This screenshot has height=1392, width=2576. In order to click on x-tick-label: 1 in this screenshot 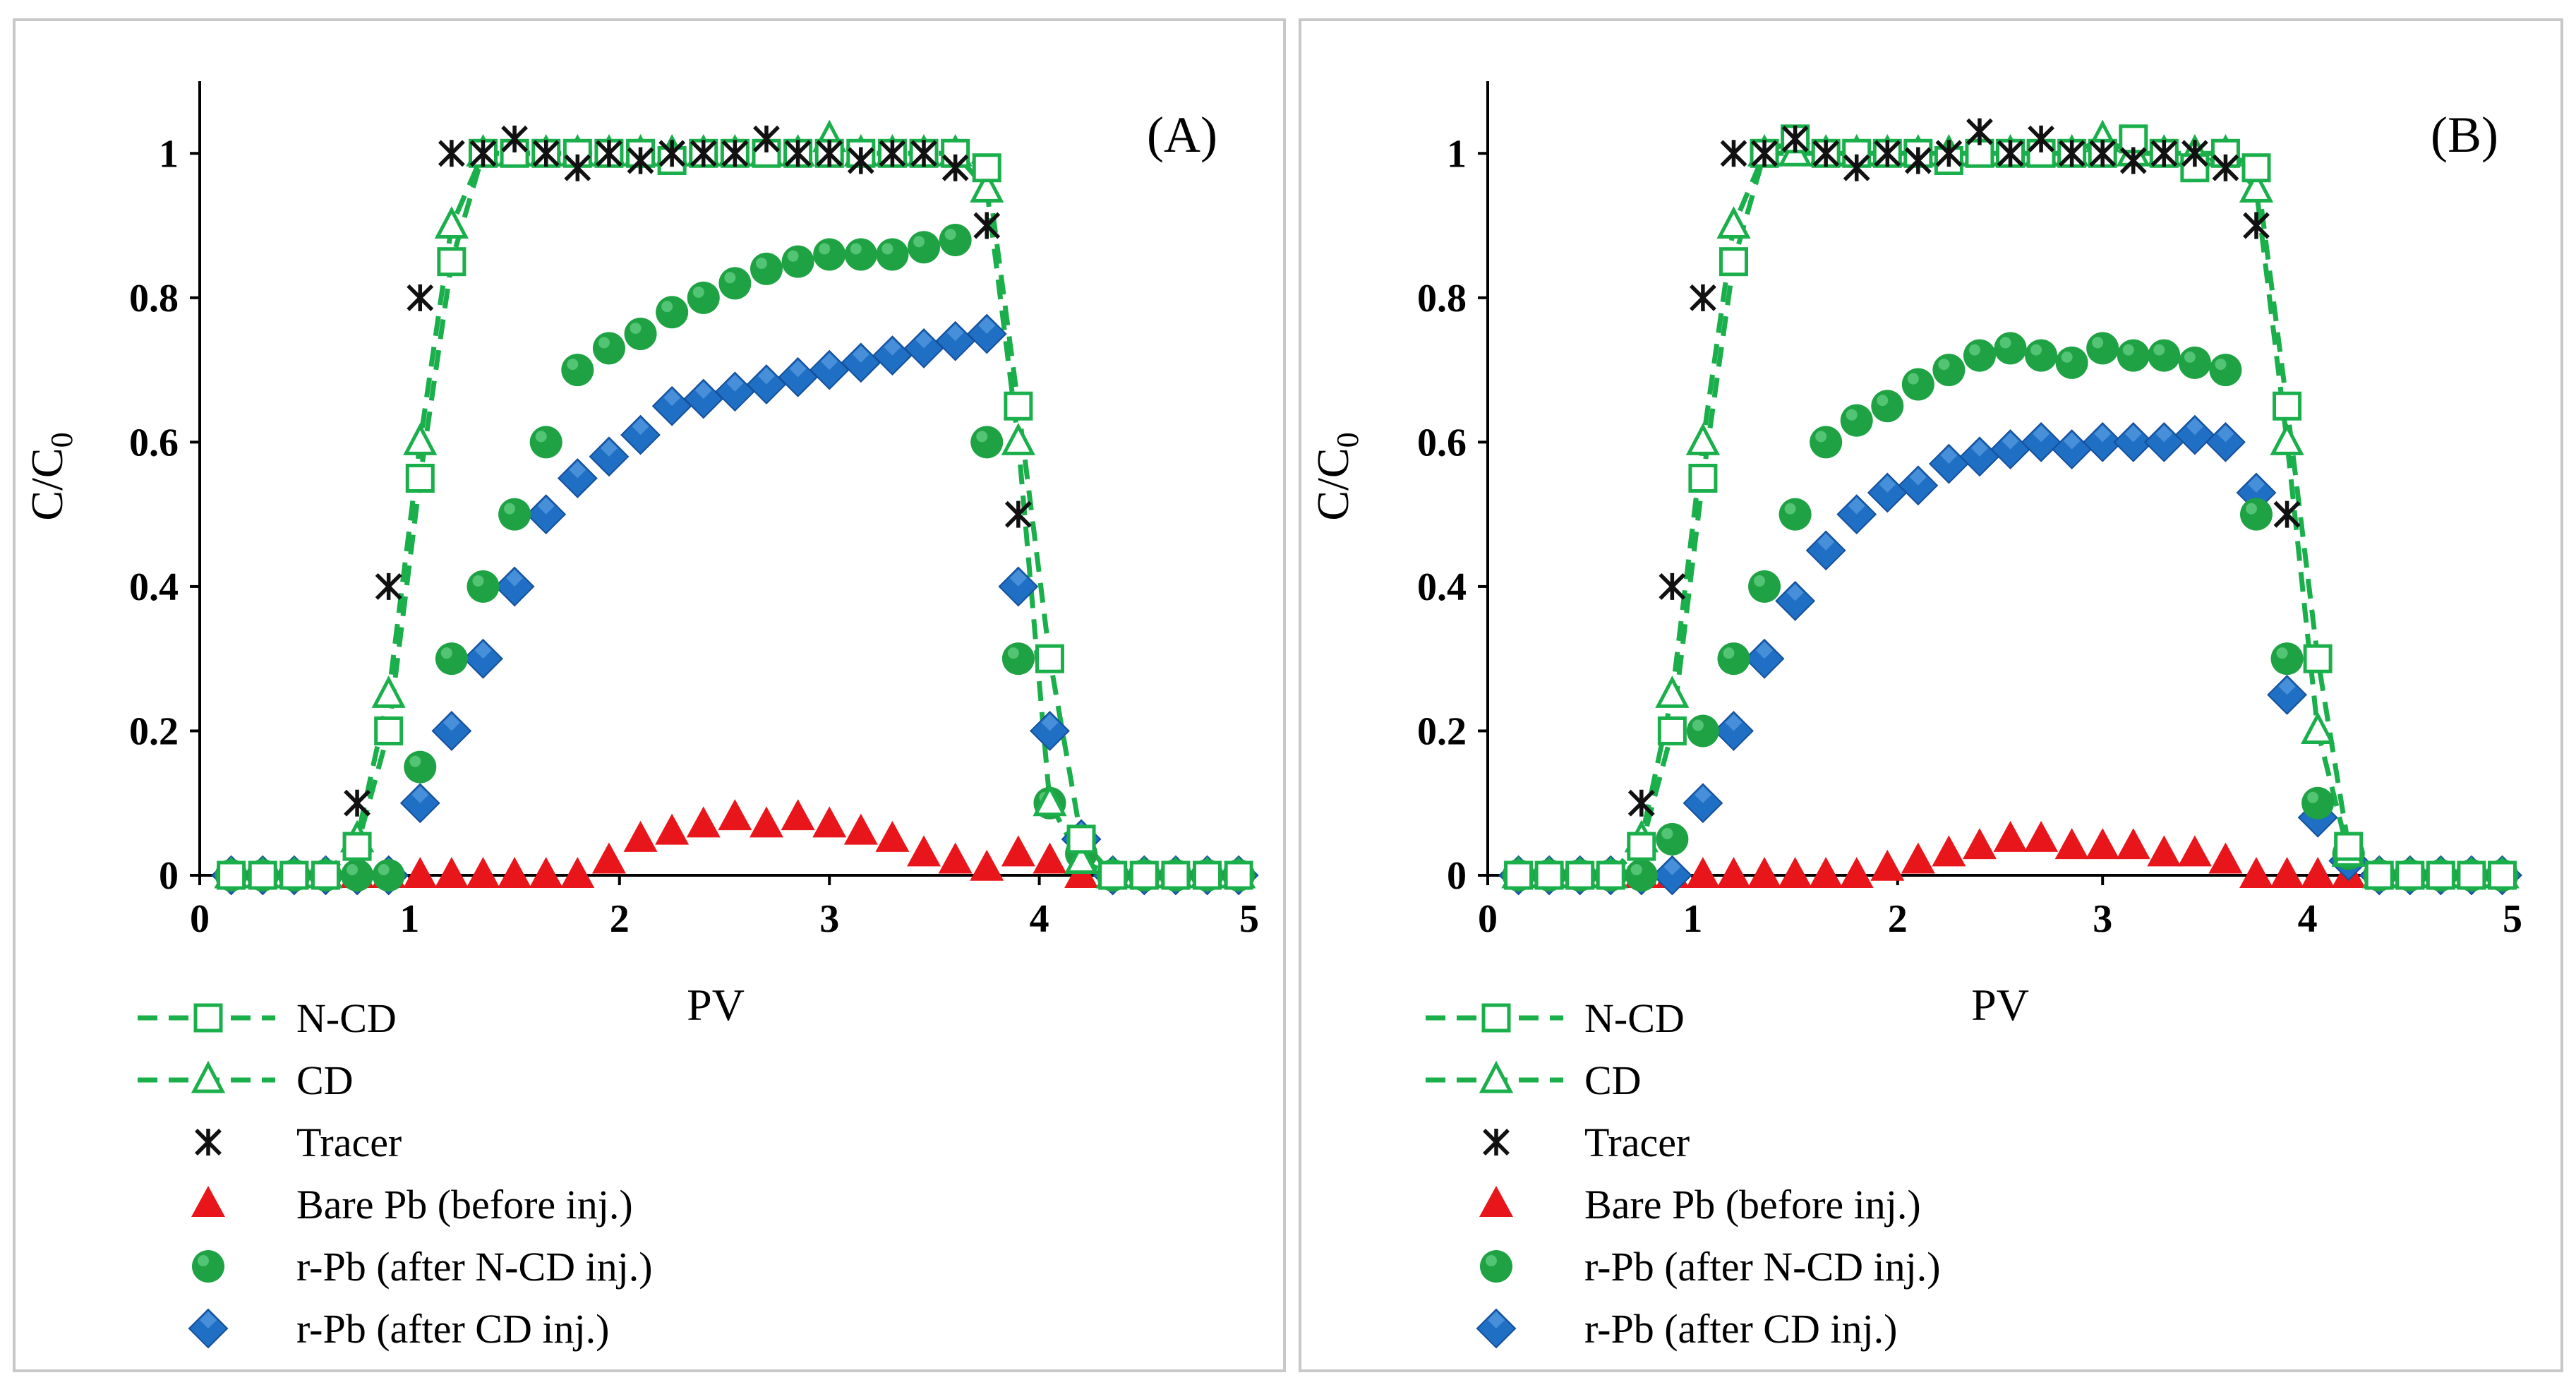, I will do `click(409, 919)`.